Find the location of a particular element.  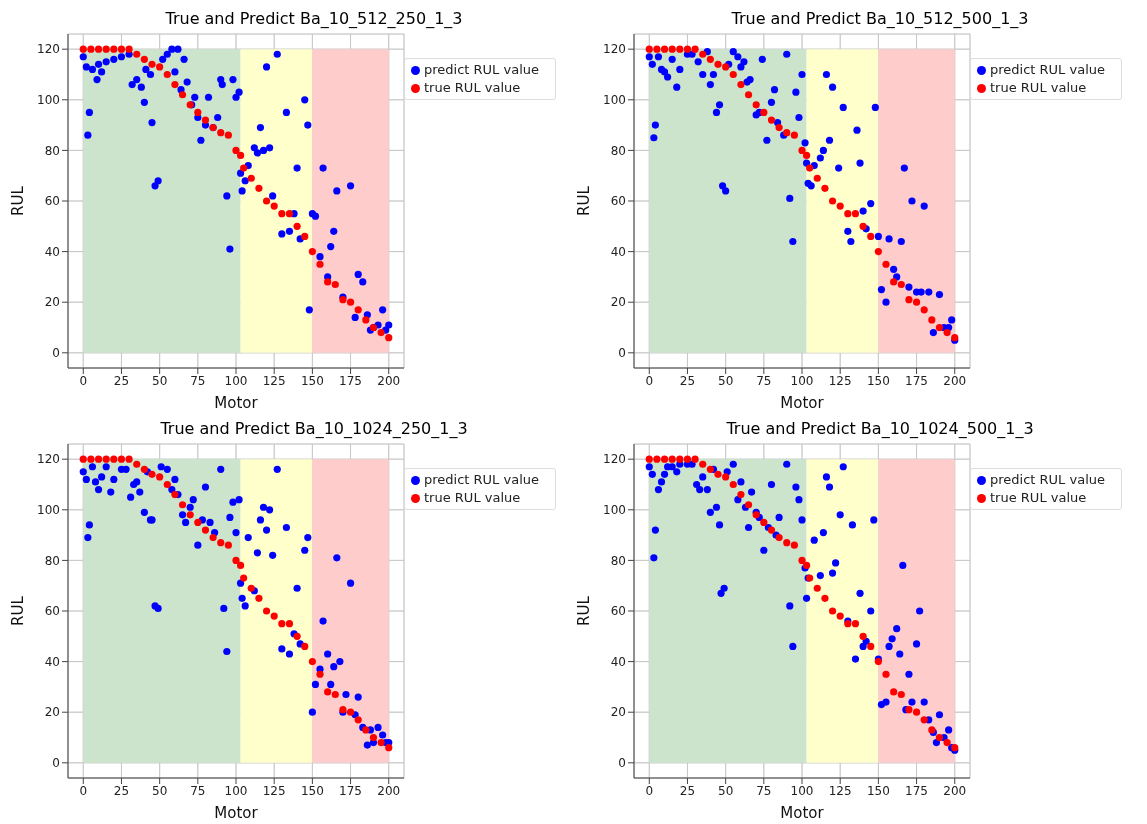

x-tick-label: 0 is located at coordinates (649, 790).